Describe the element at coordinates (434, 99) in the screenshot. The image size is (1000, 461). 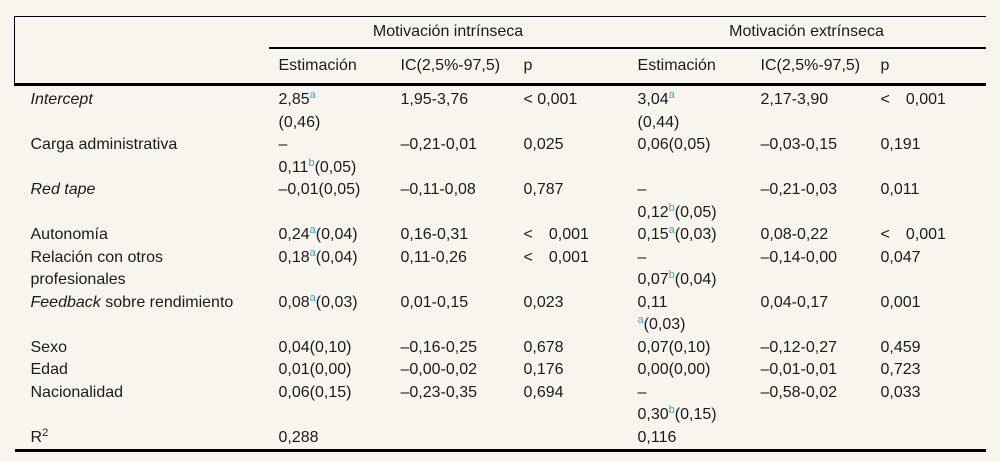
I see `cell-ci: 1,95-3,76` at that location.